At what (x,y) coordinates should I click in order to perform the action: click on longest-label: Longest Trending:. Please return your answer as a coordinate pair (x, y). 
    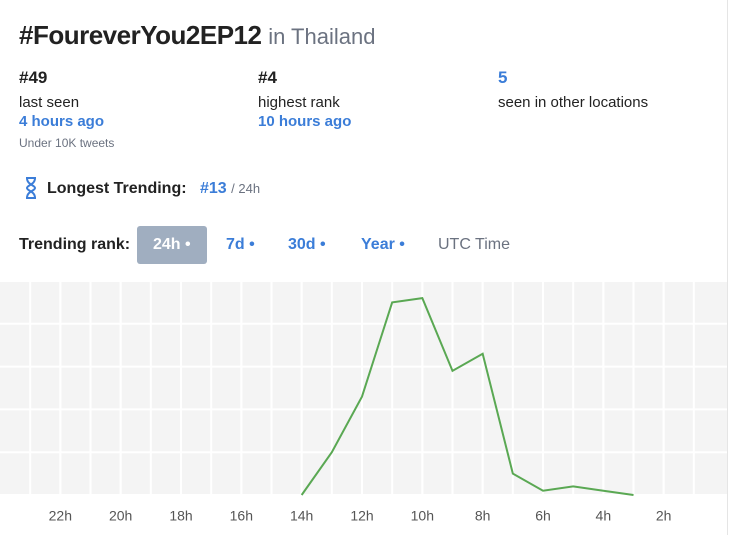
    Looking at the image, I should click on (117, 188).